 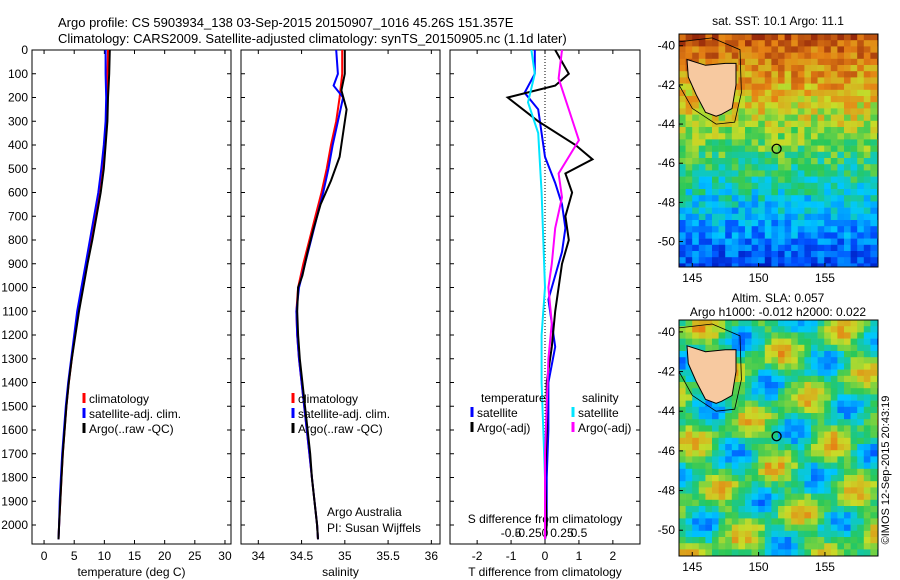 I want to click on x-tick-label: 2, so click(x=613, y=556).